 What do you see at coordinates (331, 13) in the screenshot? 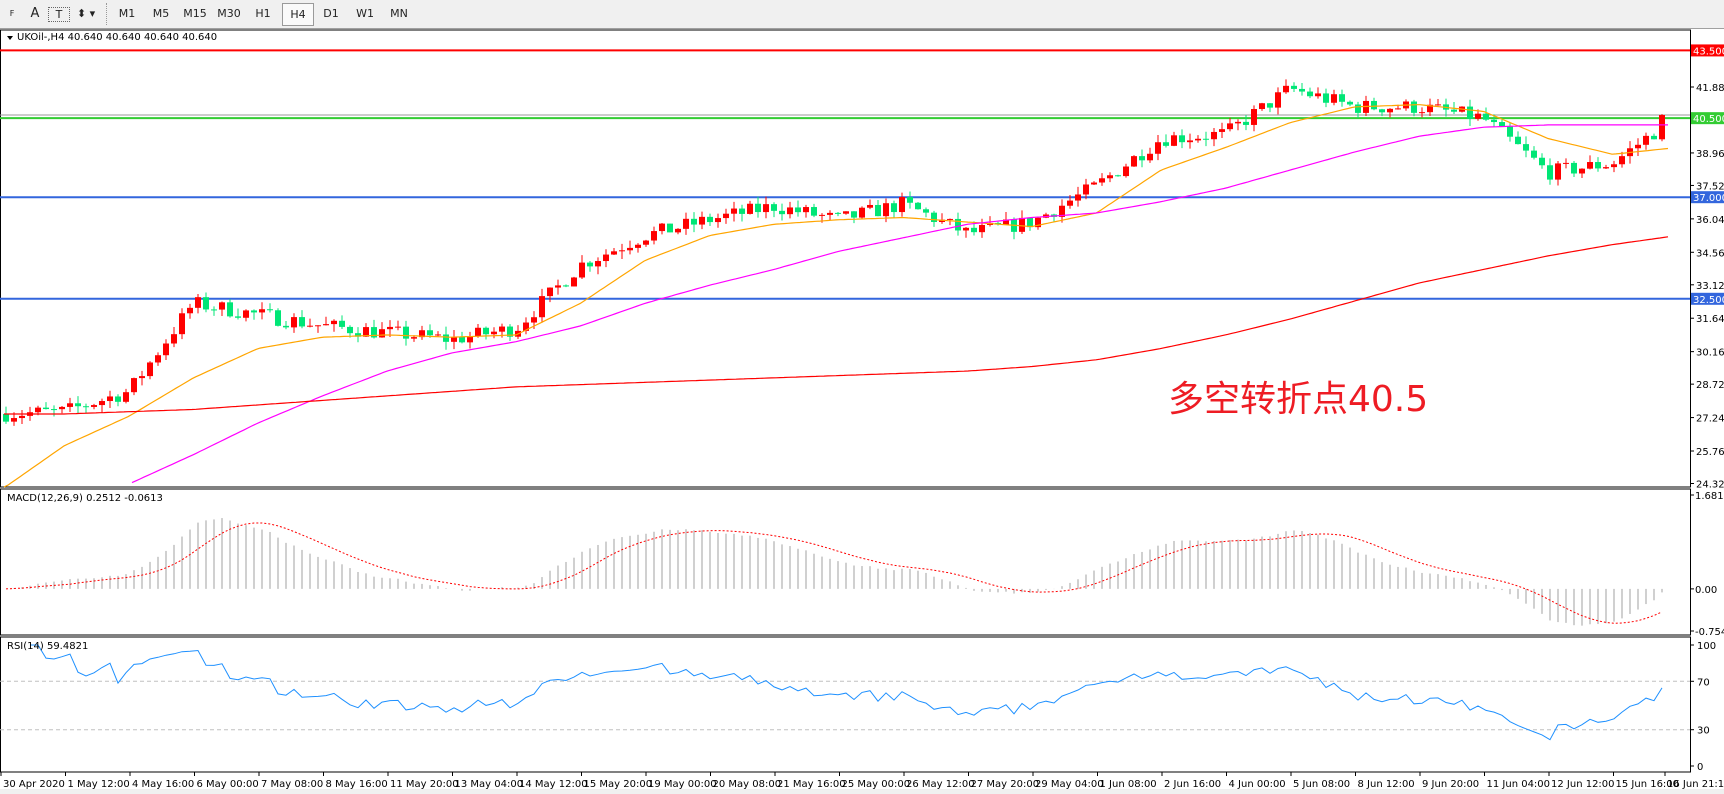
I see `timeframe-d1: D1` at bounding box center [331, 13].